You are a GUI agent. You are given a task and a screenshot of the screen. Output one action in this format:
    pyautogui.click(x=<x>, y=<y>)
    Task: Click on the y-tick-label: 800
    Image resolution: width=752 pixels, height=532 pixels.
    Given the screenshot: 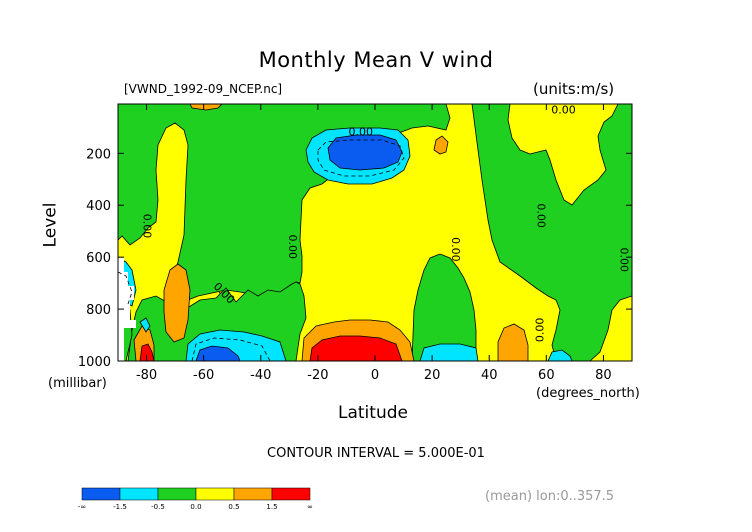 What is the action you would take?
    pyautogui.click(x=98, y=310)
    